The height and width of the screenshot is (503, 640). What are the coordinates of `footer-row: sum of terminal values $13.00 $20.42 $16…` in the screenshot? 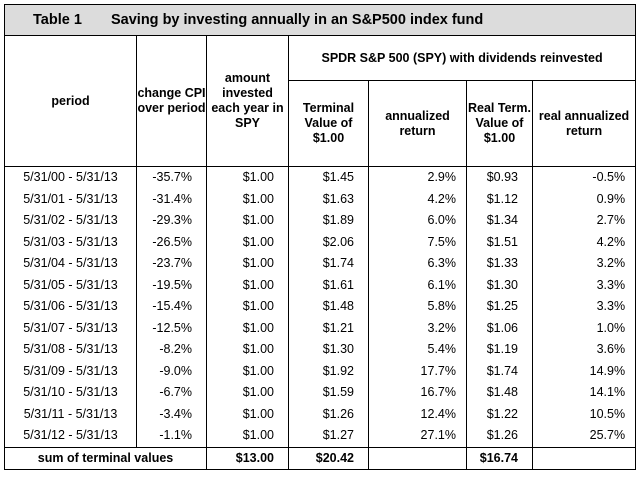 It's located at (320, 458).